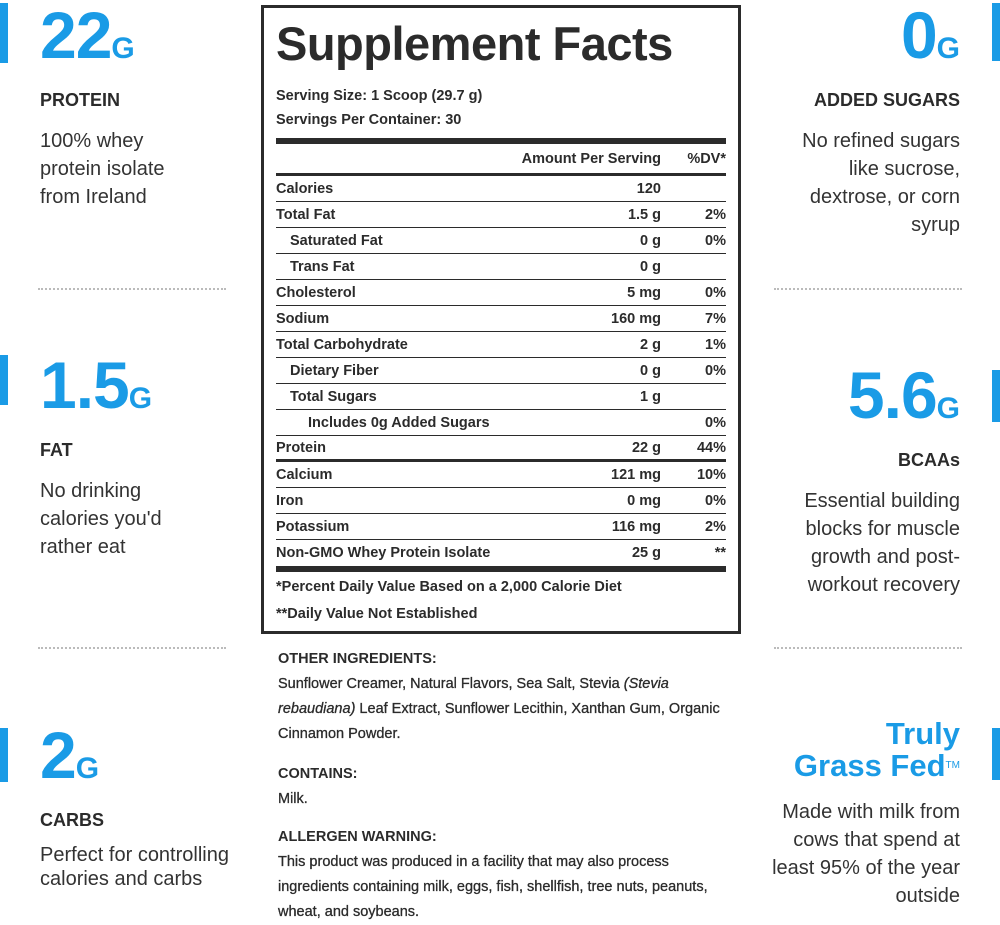 The width and height of the screenshot is (1000, 925). I want to click on stat-label: CARBS, so click(72, 820).